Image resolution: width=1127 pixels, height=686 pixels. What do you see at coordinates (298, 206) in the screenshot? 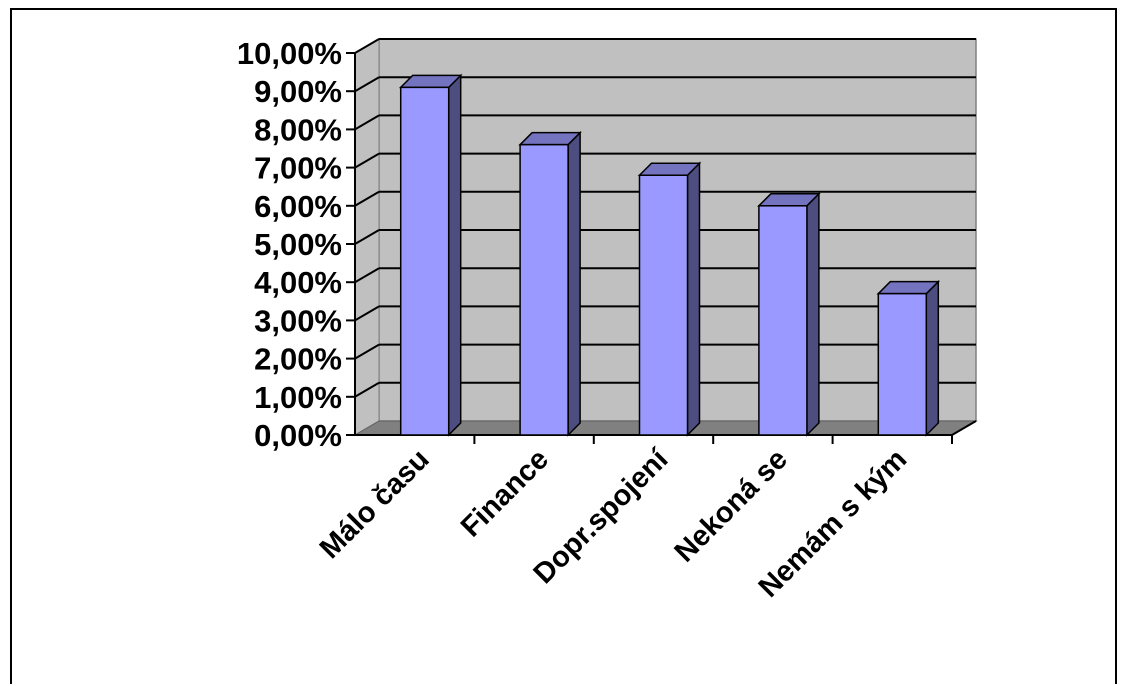
I see `y-tick-label: 6,00%` at bounding box center [298, 206].